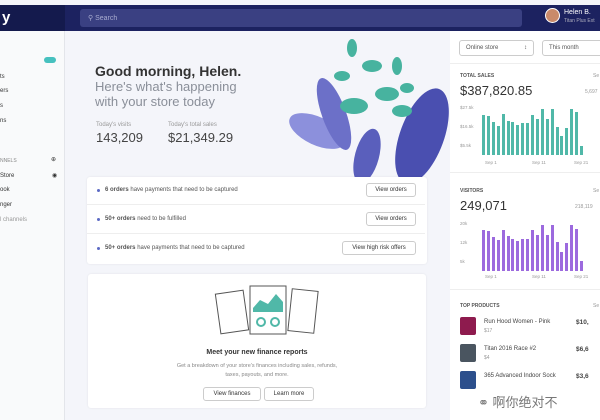 The image size is (600, 420). What do you see at coordinates (266, 310) in the screenshot?
I see `finance-reports-illustration` at bounding box center [266, 310].